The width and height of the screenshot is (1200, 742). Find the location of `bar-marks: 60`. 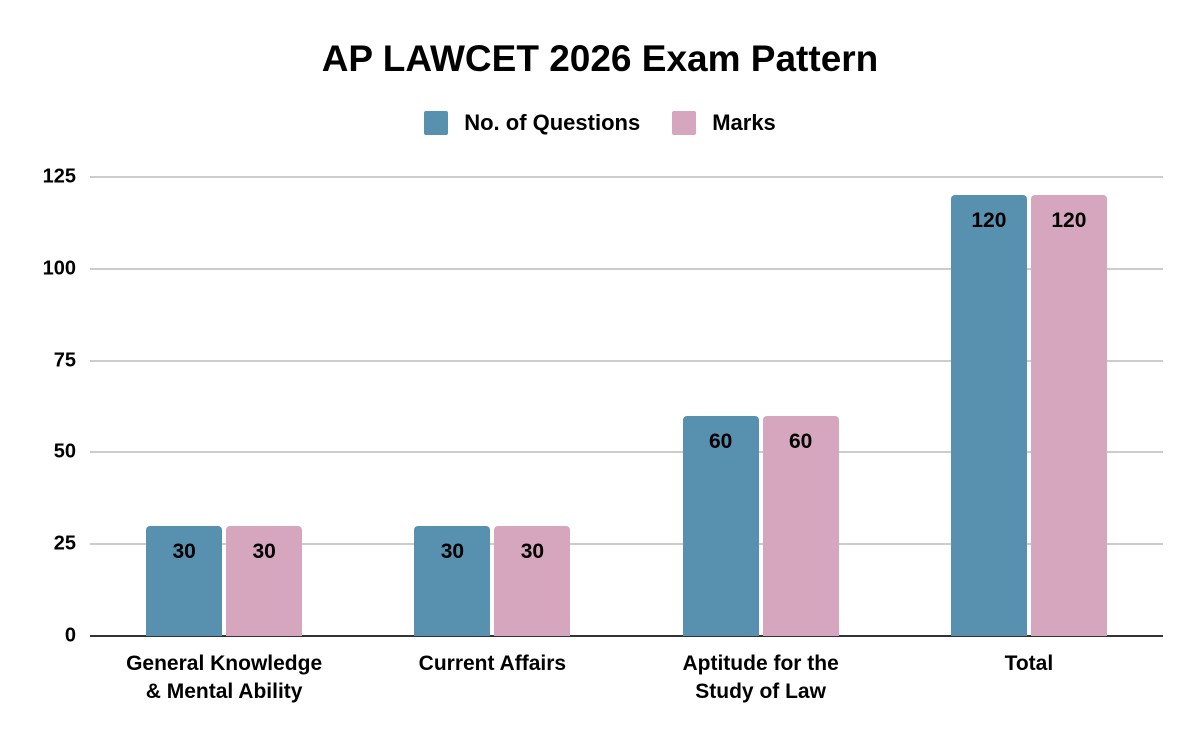

bar-marks: 60 is located at coordinates (800, 525).